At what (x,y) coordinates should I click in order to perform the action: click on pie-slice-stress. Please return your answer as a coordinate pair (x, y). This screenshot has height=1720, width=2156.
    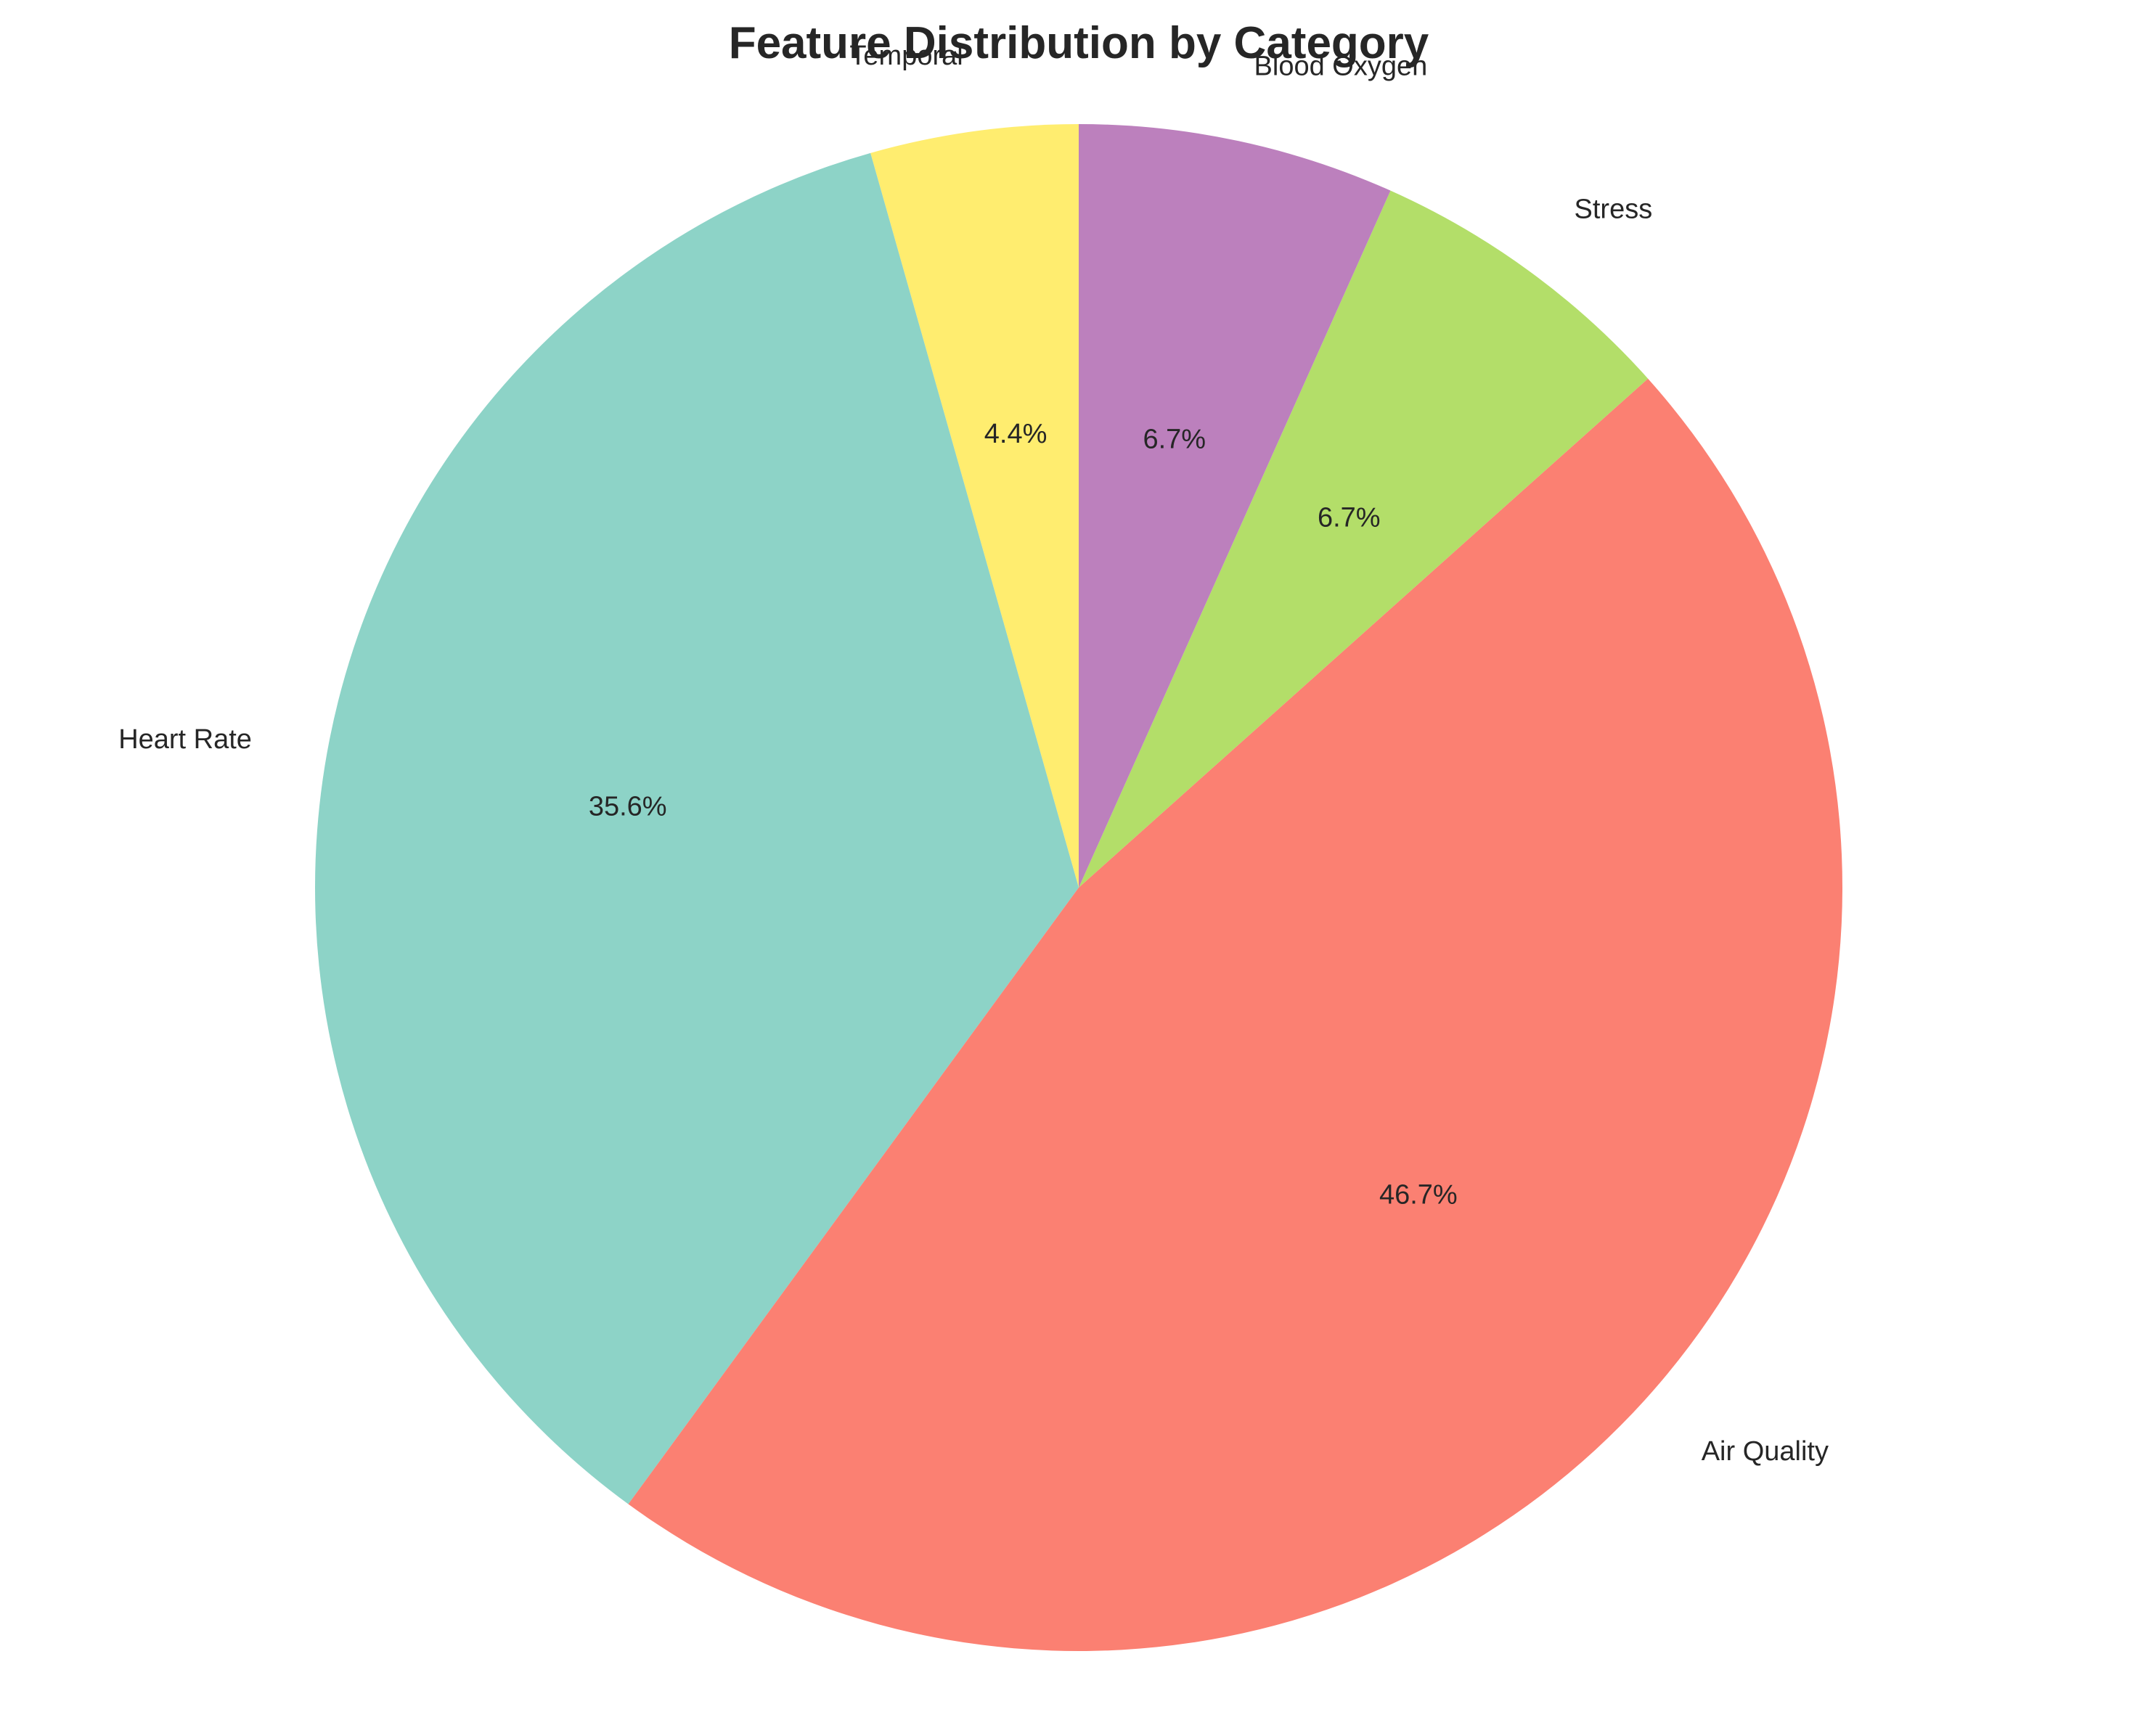
    Looking at the image, I should click on (1364, 539).